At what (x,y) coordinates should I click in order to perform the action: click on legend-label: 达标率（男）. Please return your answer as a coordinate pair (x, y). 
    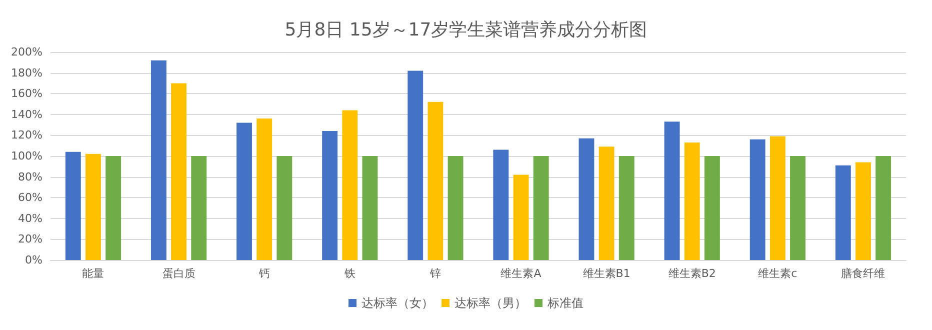
    Looking at the image, I should click on (490, 303).